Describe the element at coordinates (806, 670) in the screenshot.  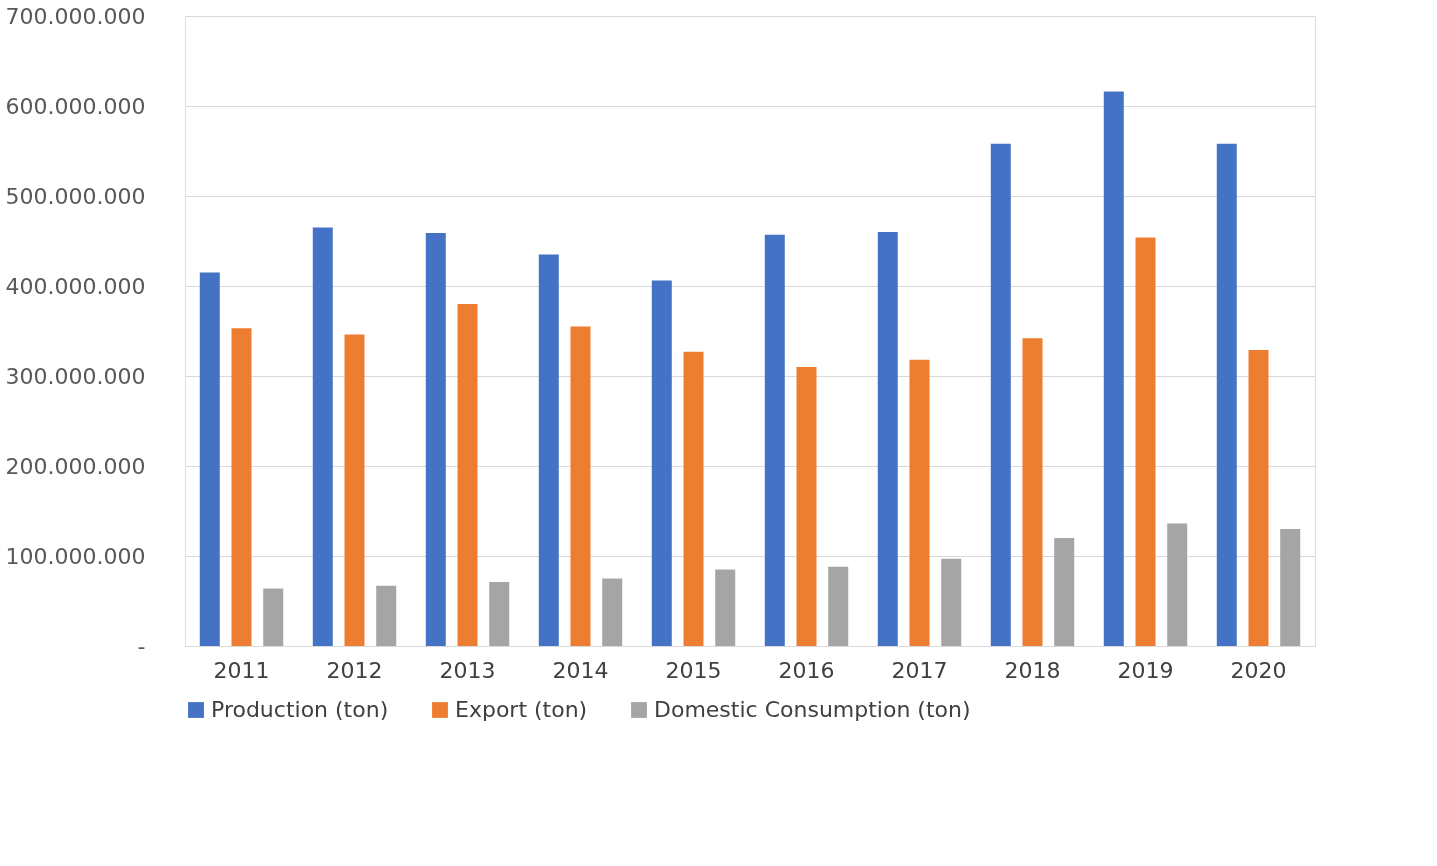
I see `x-tick-label: 2016` at that location.